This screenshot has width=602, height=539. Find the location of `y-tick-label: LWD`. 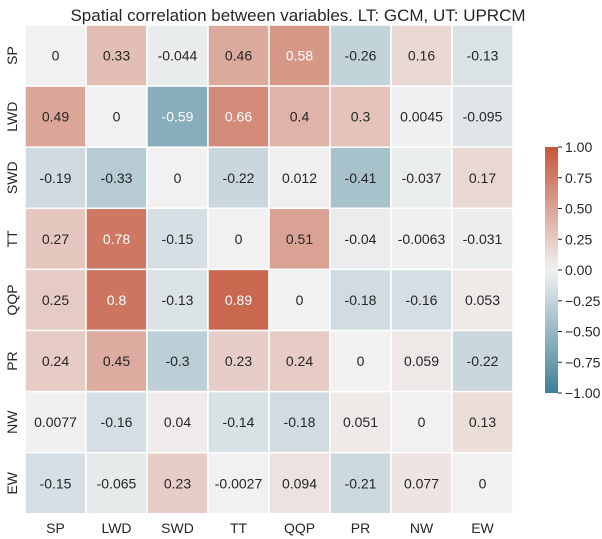

y-tick-label: LWD is located at coordinates (12, 117).